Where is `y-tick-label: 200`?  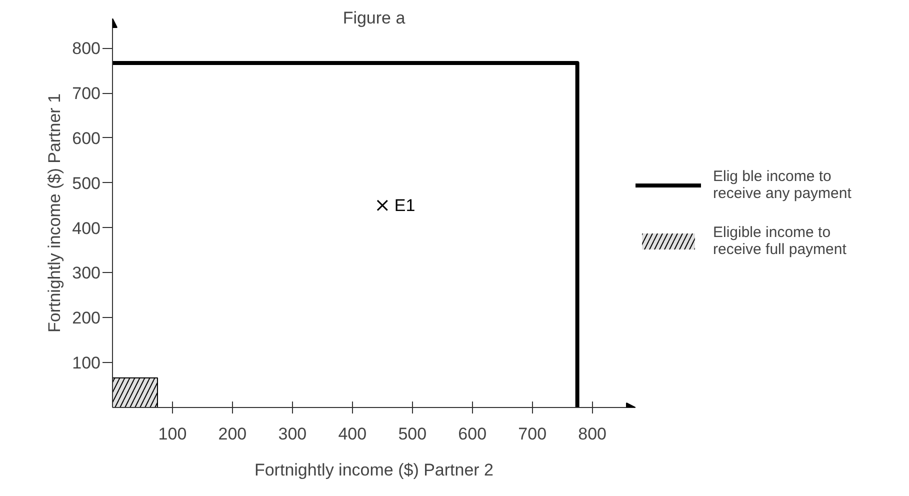 y-tick-label: 200 is located at coordinates (86, 318).